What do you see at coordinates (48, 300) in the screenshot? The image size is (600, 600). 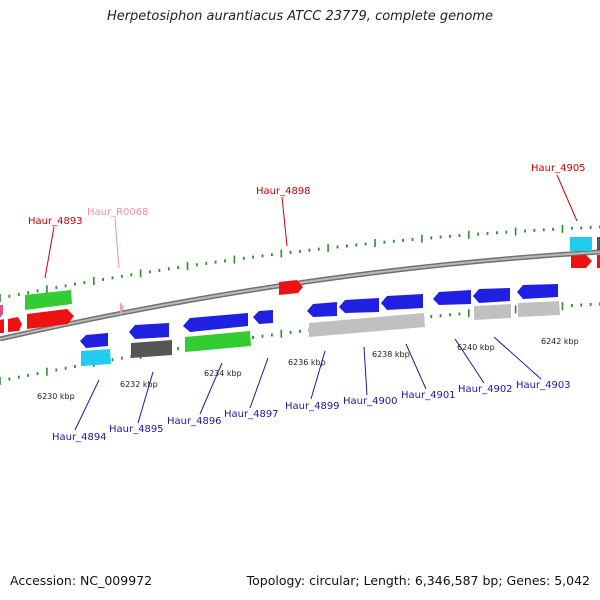 I see `gene-haur-4893-green` at bounding box center [48, 300].